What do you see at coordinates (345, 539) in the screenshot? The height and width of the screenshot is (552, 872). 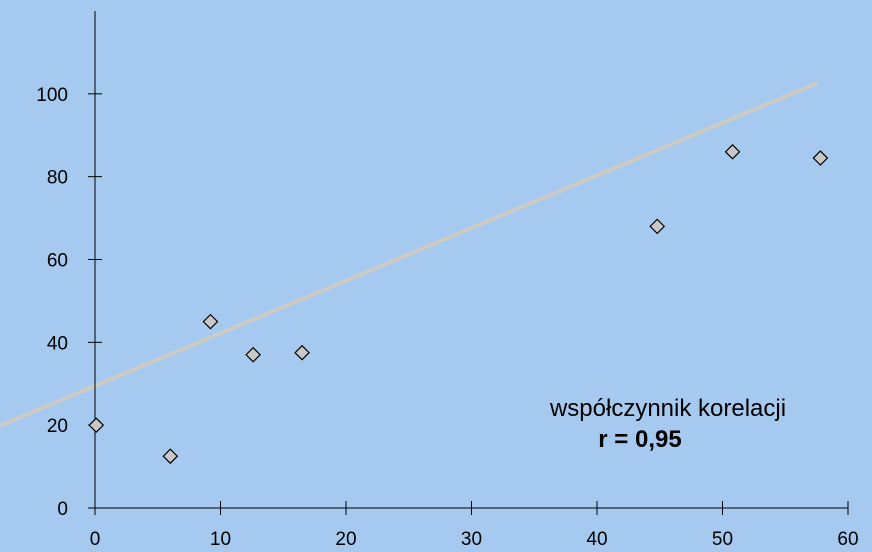 I see `x-tick-label: 20` at bounding box center [345, 539].